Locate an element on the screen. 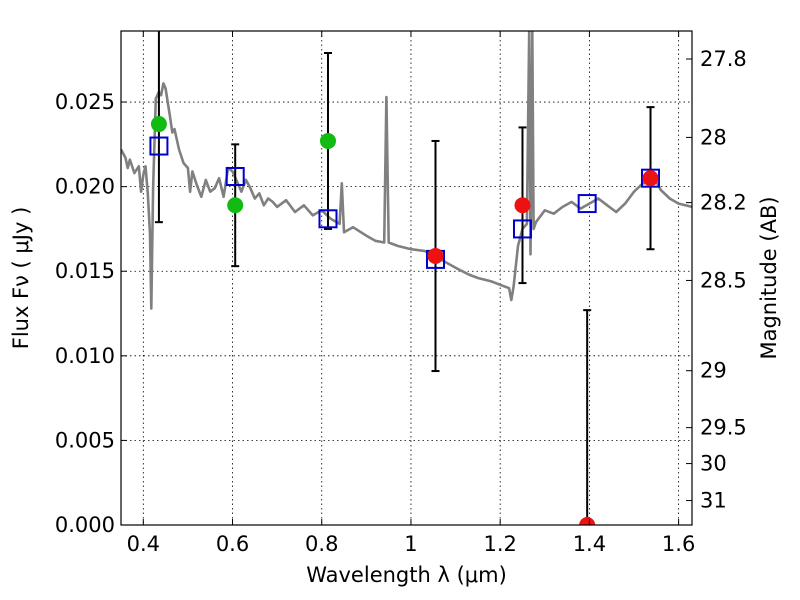  y-tick-label: 0.010 is located at coordinates (85, 356).